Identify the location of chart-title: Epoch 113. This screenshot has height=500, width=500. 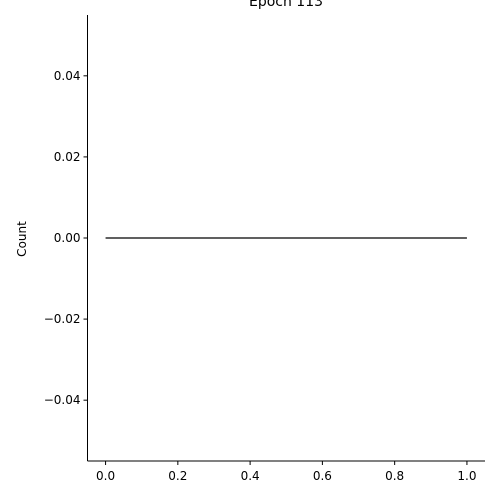
(286, 5).